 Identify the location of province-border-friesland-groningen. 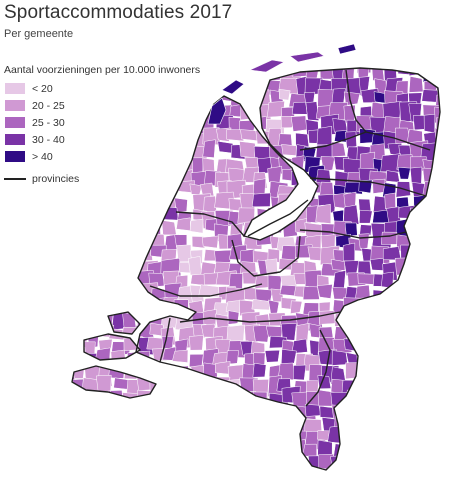
(356, 101).